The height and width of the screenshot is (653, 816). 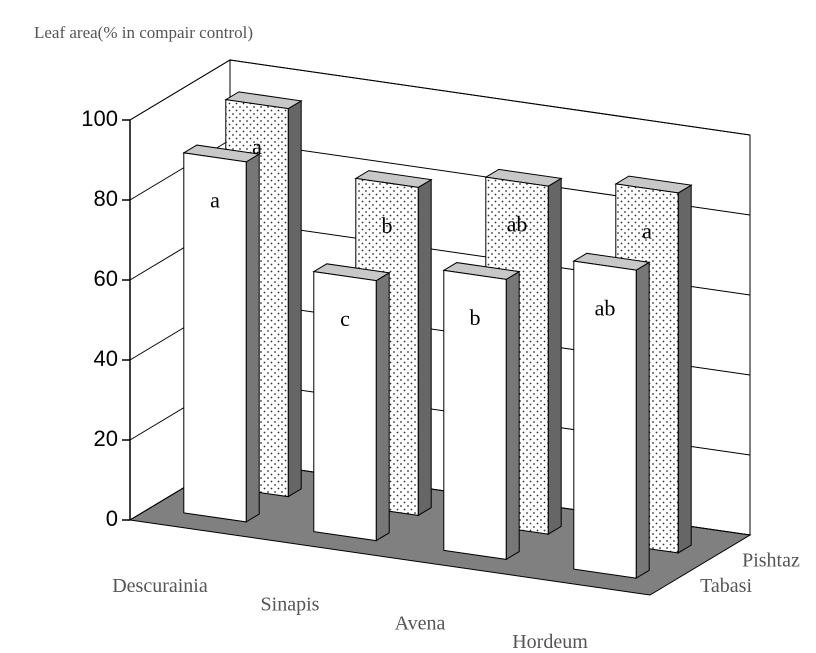 I want to click on y-tick-label: 100, so click(x=99, y=118).